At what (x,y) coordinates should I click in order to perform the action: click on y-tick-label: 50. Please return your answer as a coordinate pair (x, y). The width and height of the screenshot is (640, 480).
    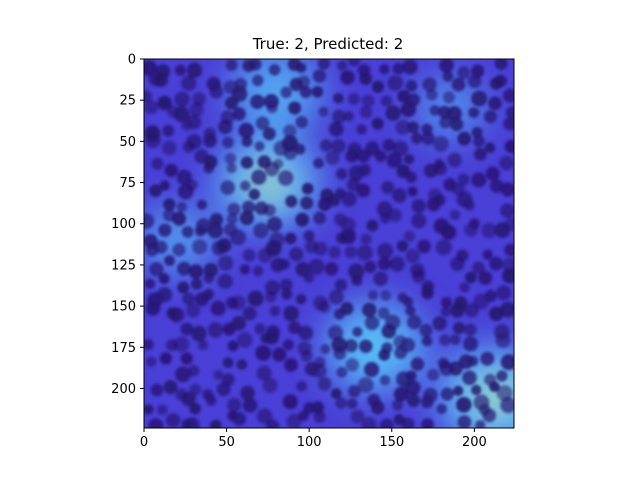
    Looking at the image, I should click on (127, 142).